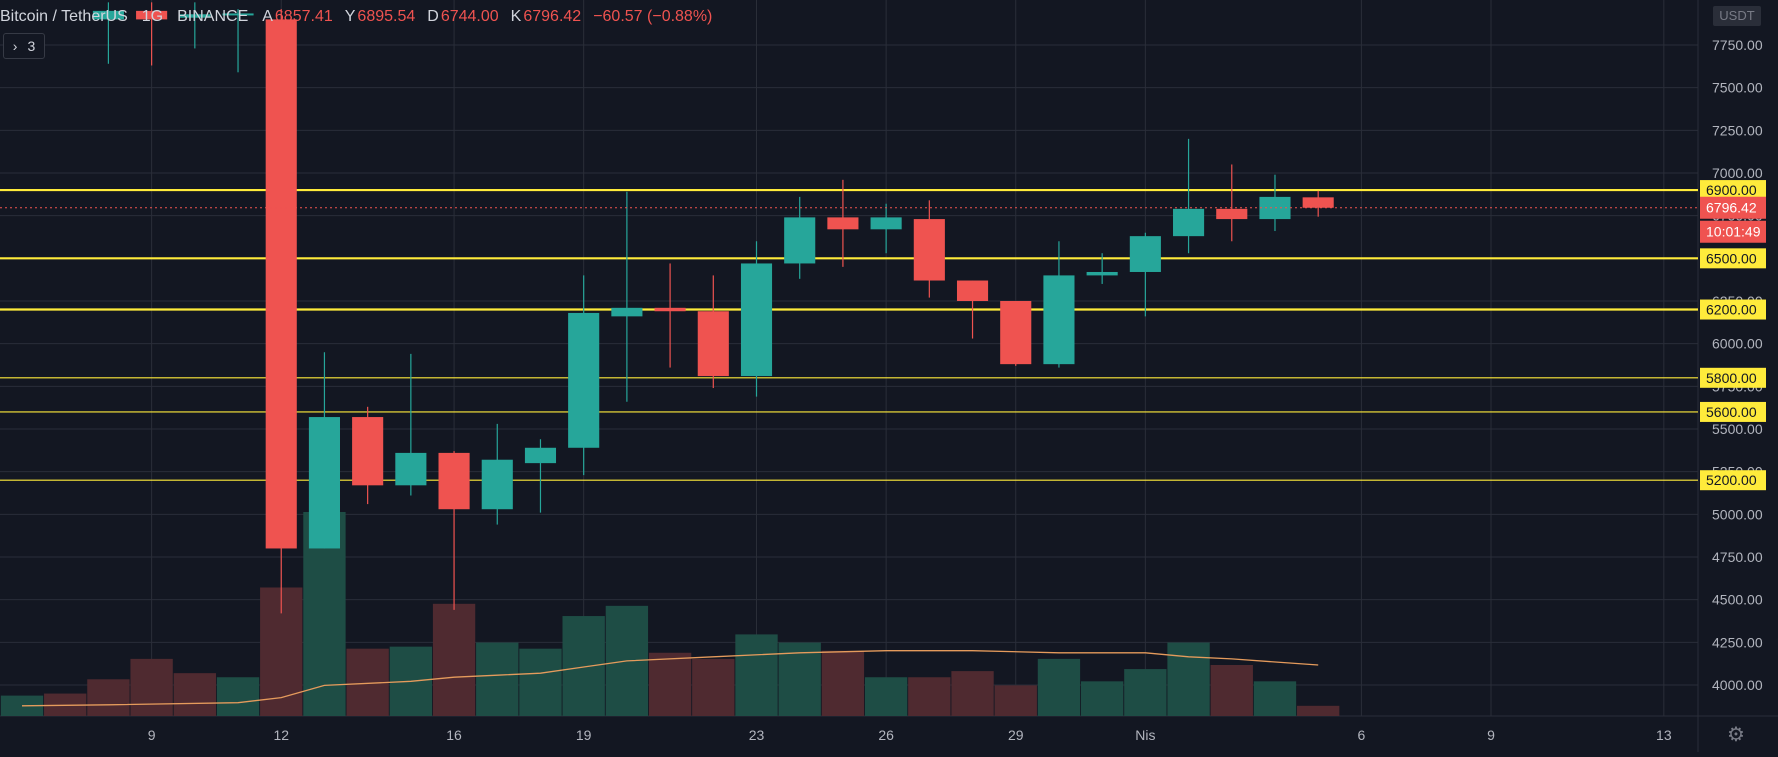 The height and width of the screenshot is (757, 1778). Describe the element at coordinates (1737, 45) in the screenshot. I see `price-axis-tick: 7750.00` at that location.